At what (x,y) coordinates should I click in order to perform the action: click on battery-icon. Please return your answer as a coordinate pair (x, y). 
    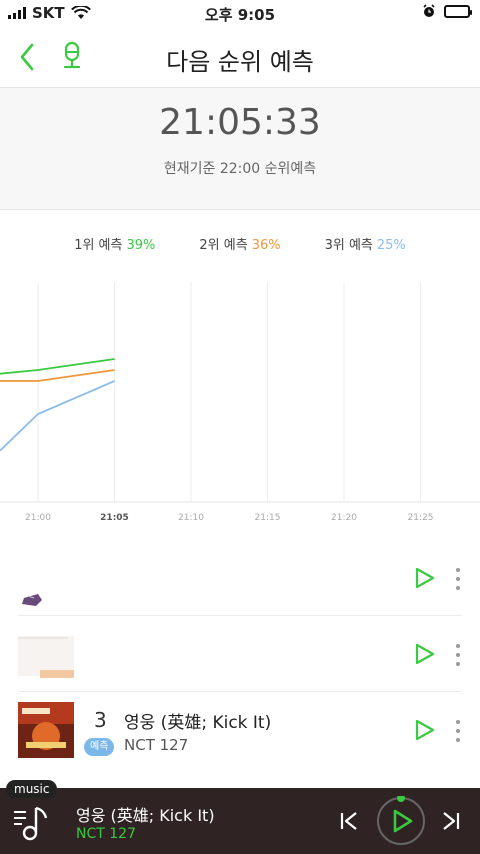
    Looking at the image, I should click on (458, 11).